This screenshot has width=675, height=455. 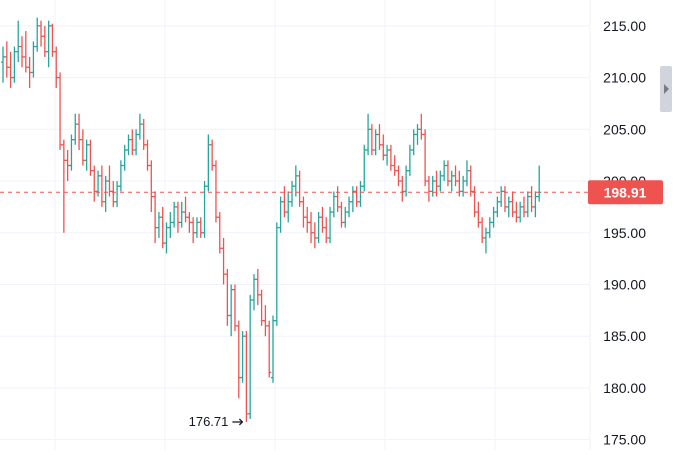 I want to click on price-tick-label: 195.00, so click(x=624, y=233).